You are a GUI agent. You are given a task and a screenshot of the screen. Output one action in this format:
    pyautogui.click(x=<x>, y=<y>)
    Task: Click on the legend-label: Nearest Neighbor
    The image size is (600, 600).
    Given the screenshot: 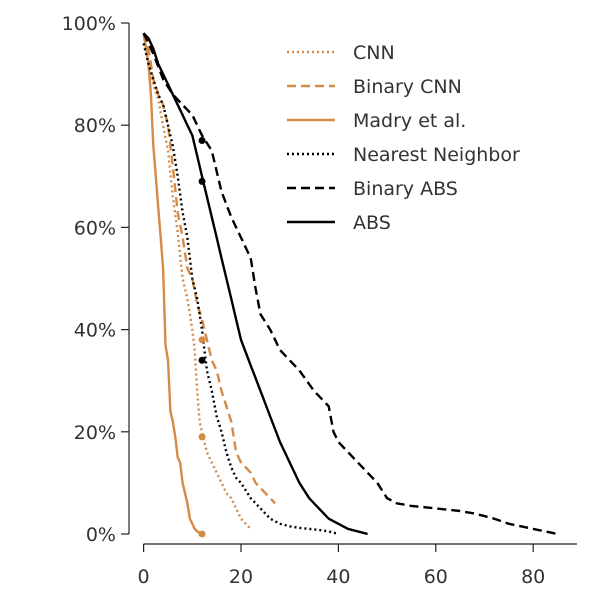 What is the action you would take?
    pyautogui.click(x=436, y=155)
    